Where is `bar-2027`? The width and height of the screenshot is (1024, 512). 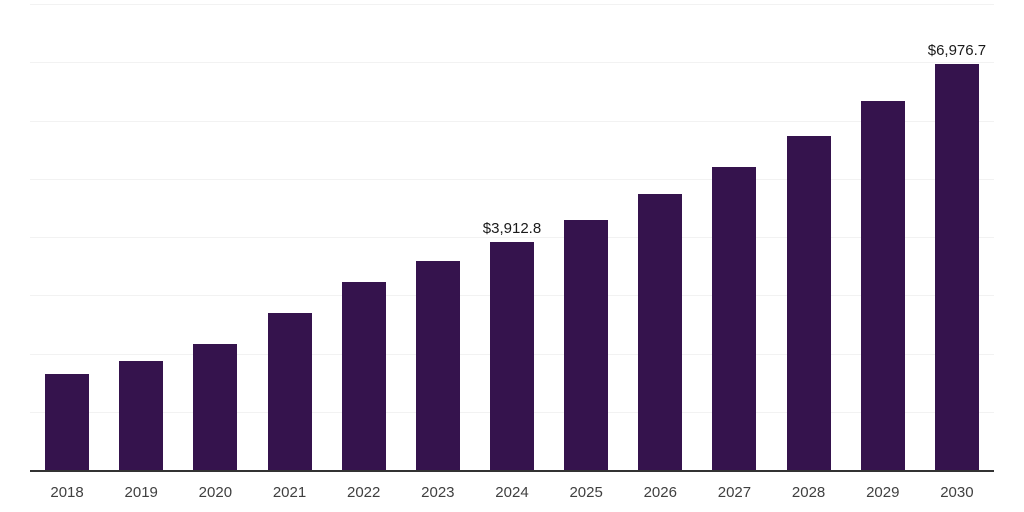
bar-2027 is located at coordinates (734, 318).